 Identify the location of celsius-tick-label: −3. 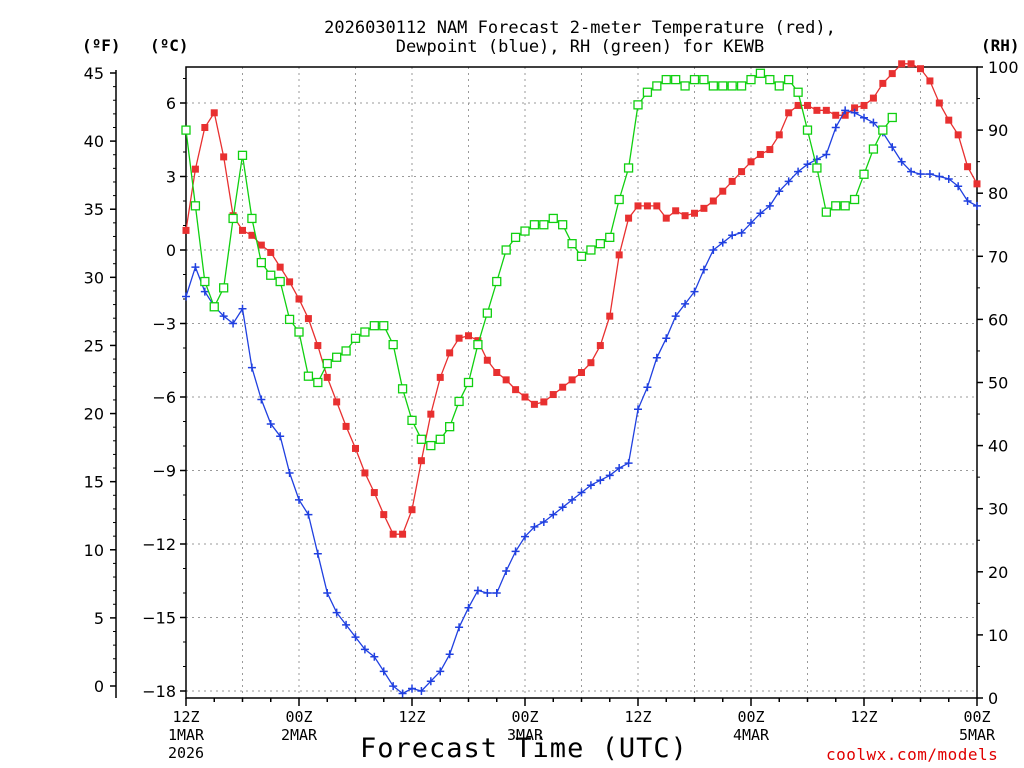
(164, 324).